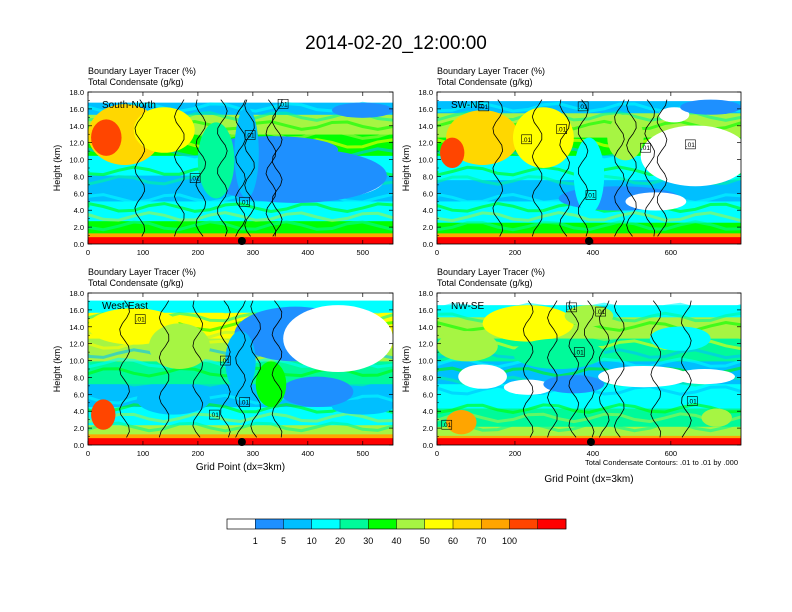 The width and height of the screenshot is (792, 612). Describe the element at coordinates (437, 453) in the screenshot. I see `x-tick-label: 0` at that location.